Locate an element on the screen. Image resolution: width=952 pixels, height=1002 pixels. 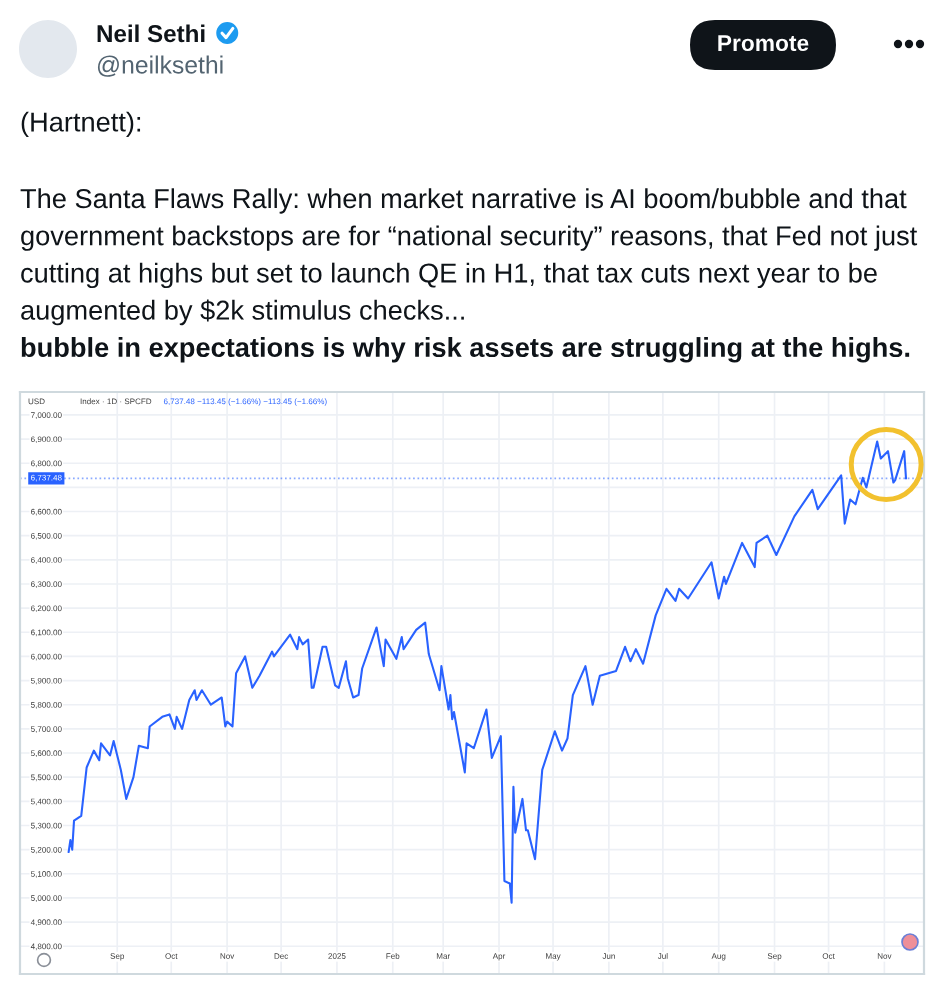
text: Neil Sethi is located at coordinates (151, 33).